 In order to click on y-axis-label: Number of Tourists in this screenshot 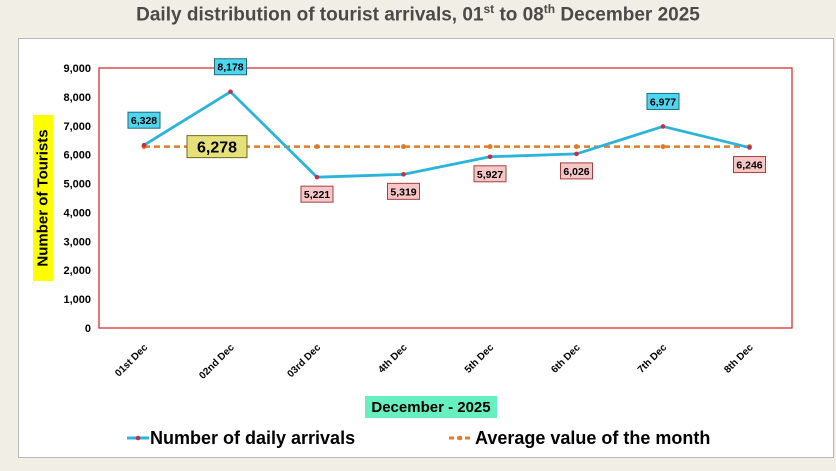, I will do `click(43, 197)`.